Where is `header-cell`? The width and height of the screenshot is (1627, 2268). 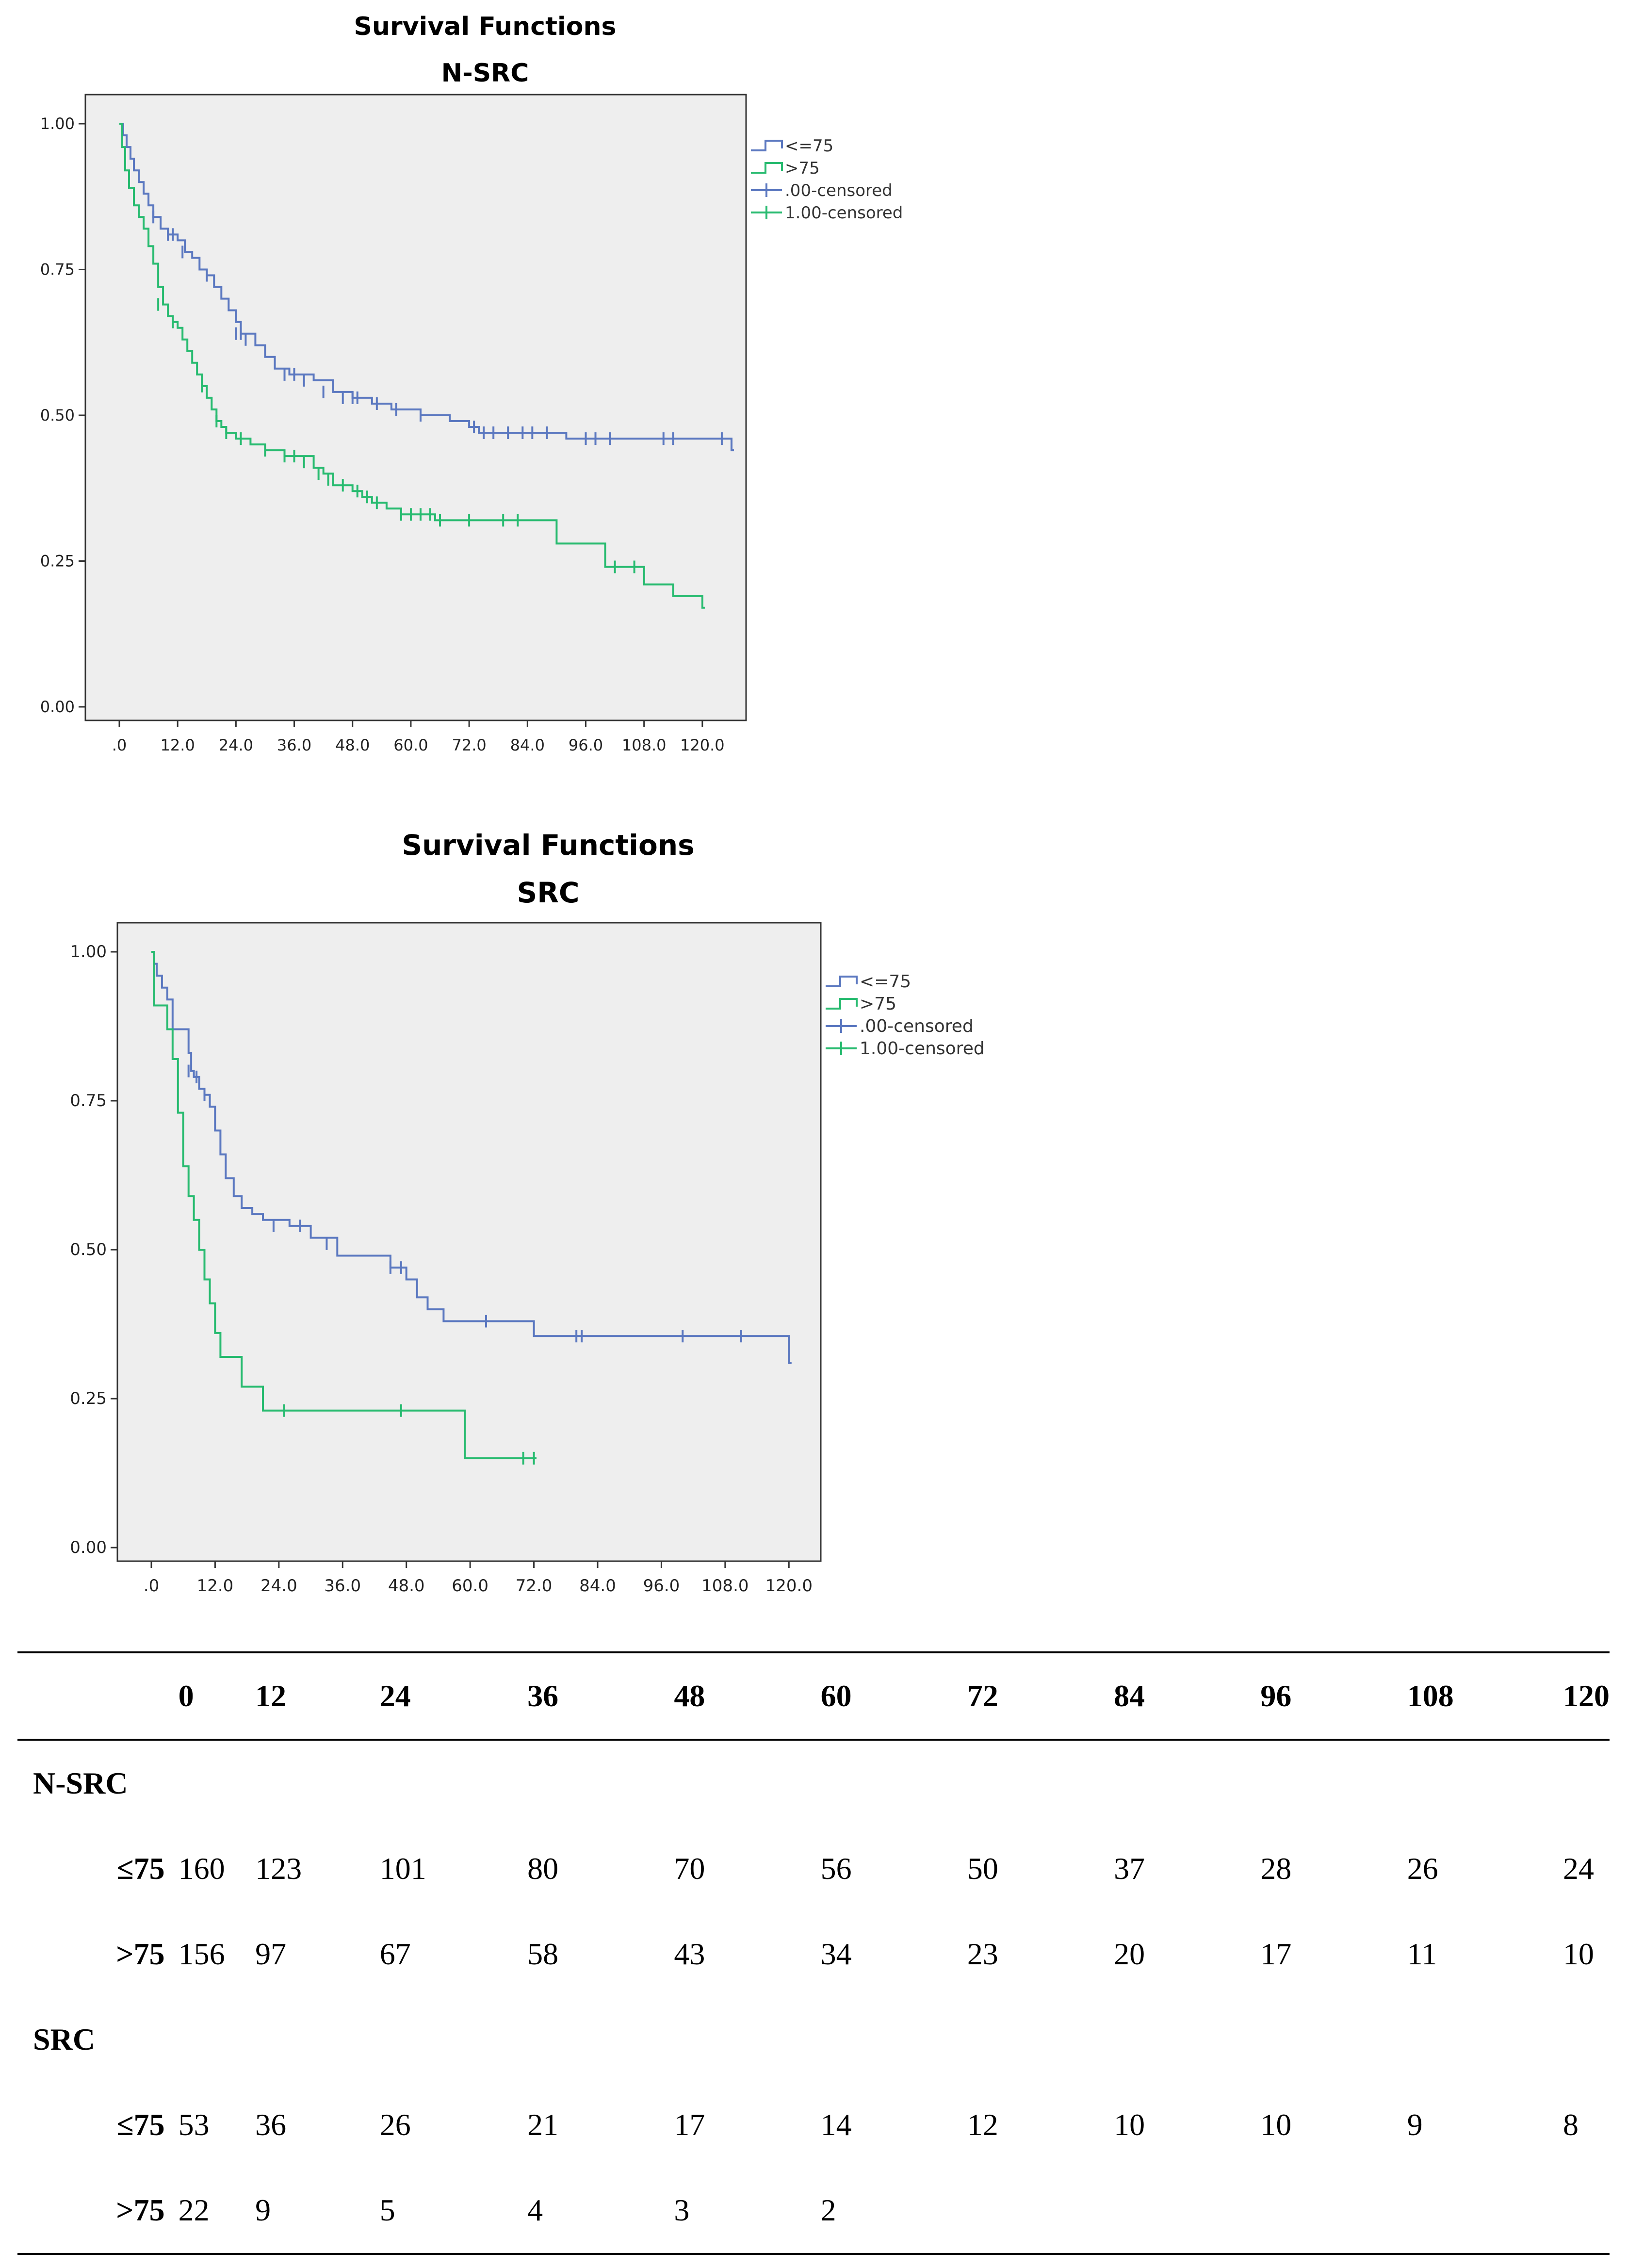 header-cell is located at coordinates (93, 1696).